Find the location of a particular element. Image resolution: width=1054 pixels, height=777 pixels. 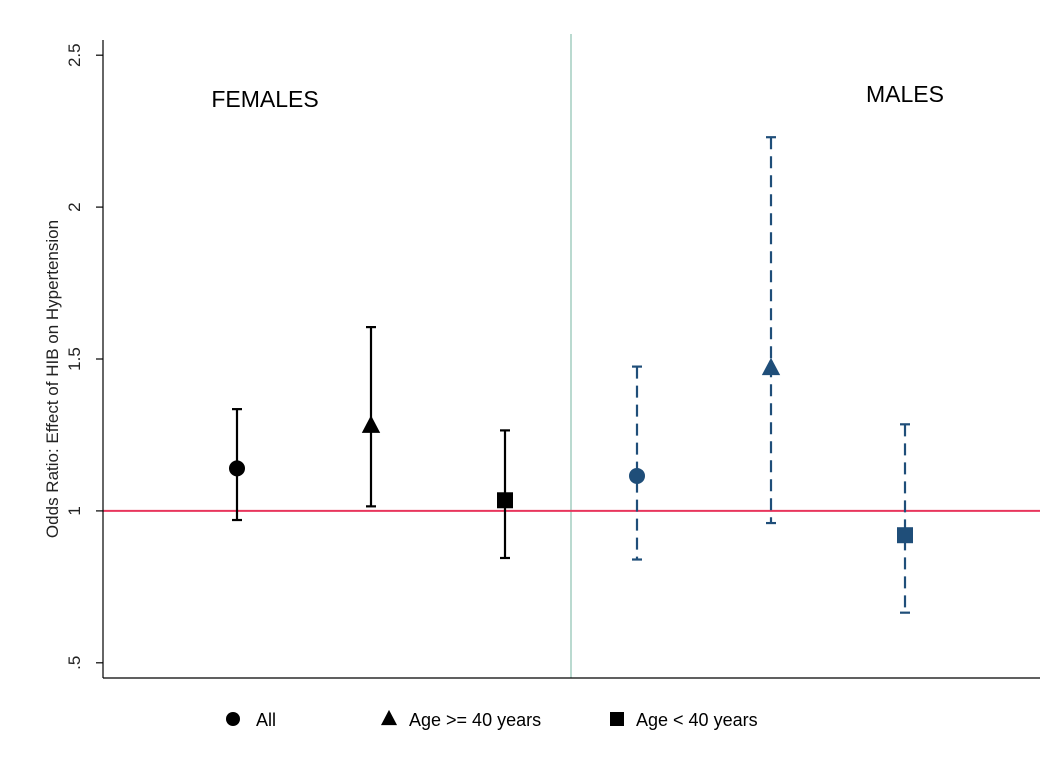

y-tick-label: 1.5 is located at coordinates (74, 359).